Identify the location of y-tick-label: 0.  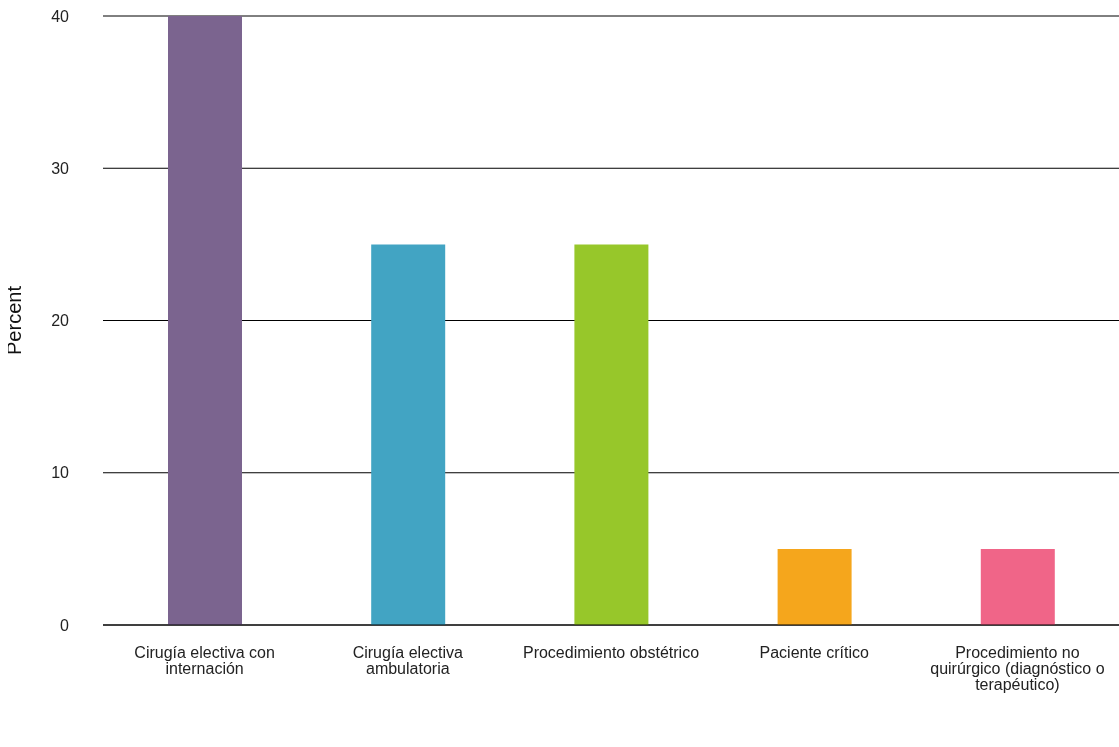
(65, 625).